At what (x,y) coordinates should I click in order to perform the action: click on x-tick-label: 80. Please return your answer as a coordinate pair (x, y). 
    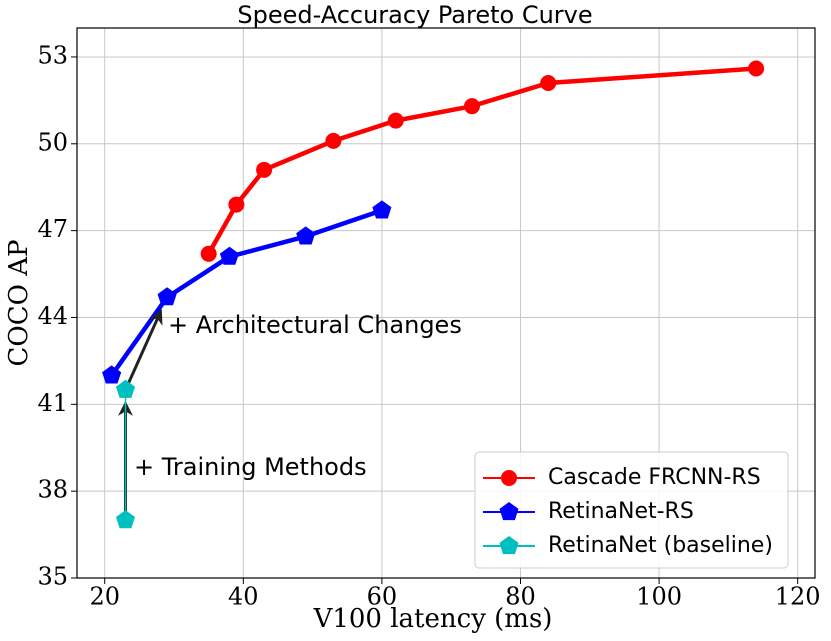
    Looking at the image, I should click on (520, 597).